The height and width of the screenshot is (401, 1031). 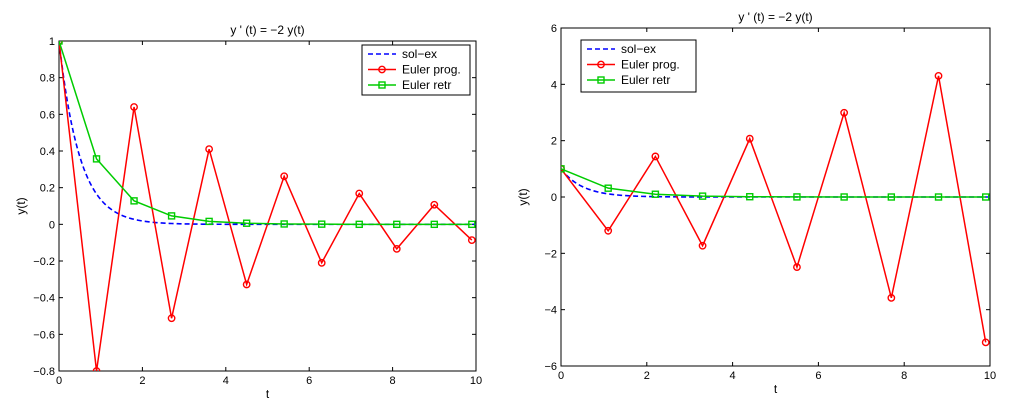 I want to click on y-tick-label: 1, so click(x=52, y=42).